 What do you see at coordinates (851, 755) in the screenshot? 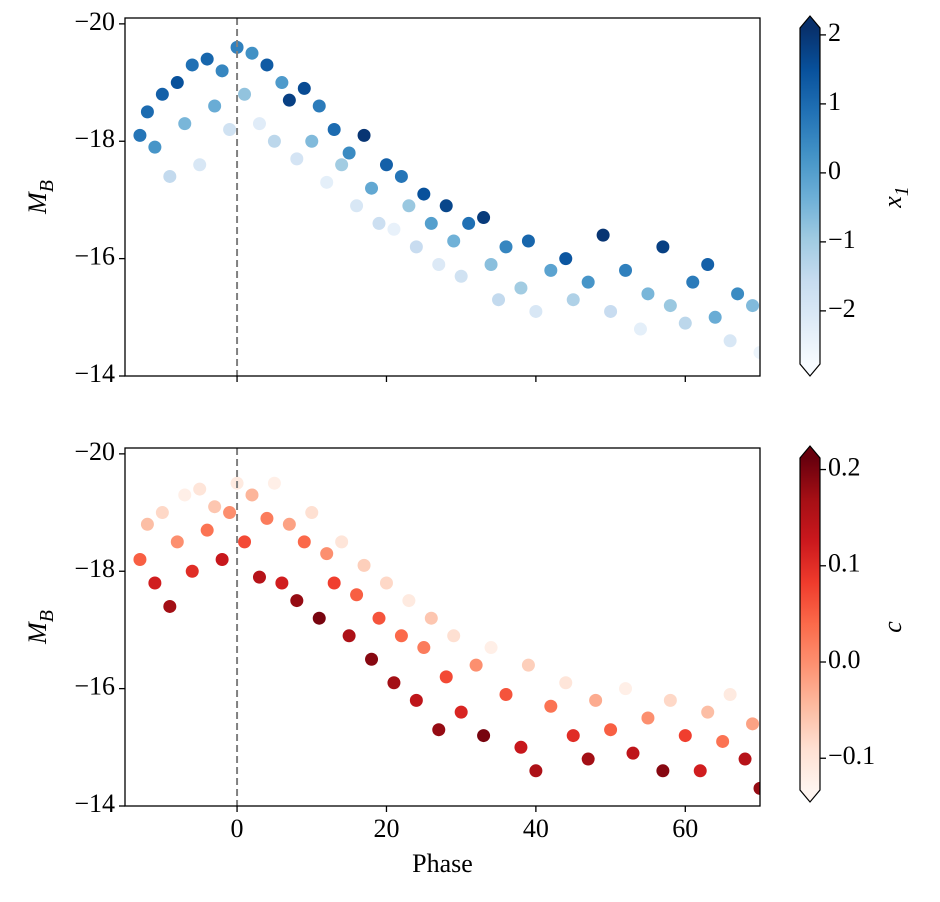
I see `colorbar-tick-label: −0.1` at bounding box center [851, 755].